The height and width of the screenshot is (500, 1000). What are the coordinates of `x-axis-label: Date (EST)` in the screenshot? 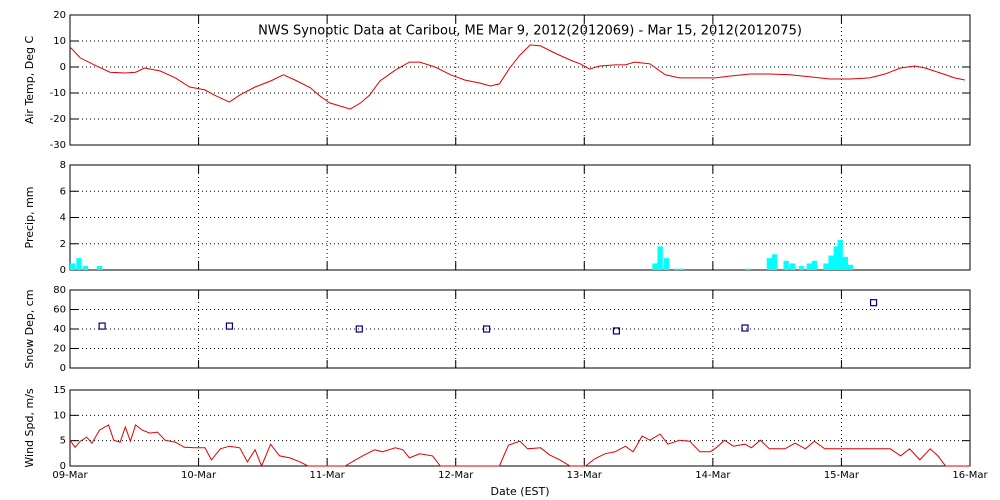 It's located at (519, 491).